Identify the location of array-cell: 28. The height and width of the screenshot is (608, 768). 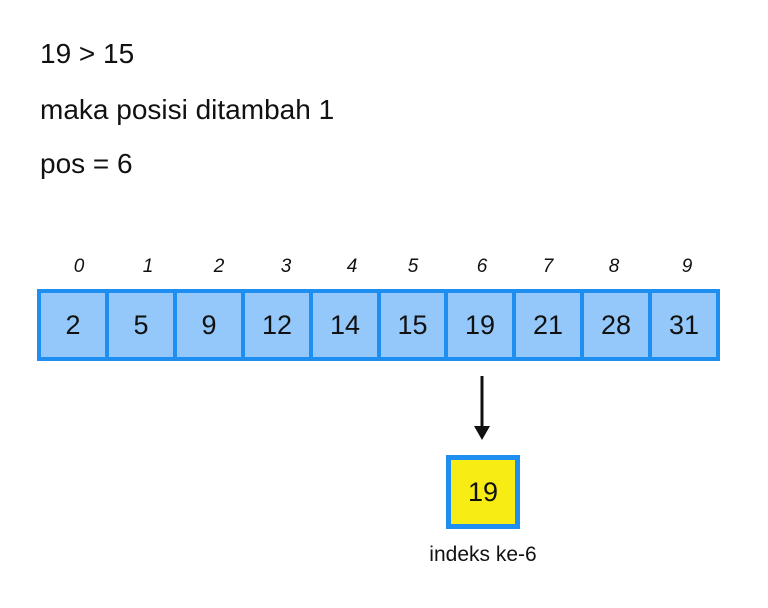
(616, 325).